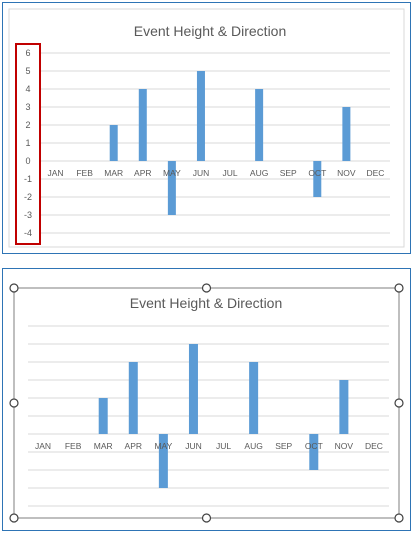  Describe the element at coordinates (27, 161) in the screenshot. I see `y-tick-label: 0` at that location.